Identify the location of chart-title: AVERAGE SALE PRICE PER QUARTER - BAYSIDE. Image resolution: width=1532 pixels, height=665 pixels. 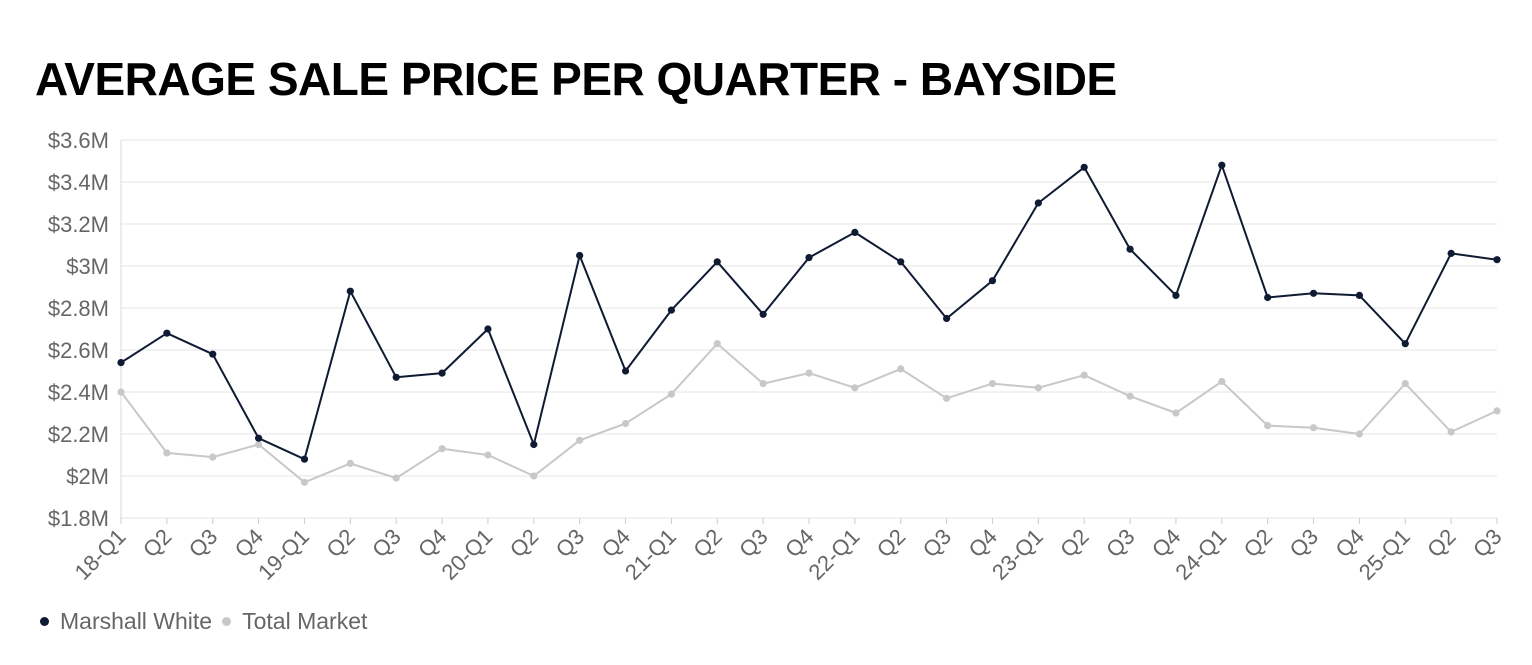
(576, 79).